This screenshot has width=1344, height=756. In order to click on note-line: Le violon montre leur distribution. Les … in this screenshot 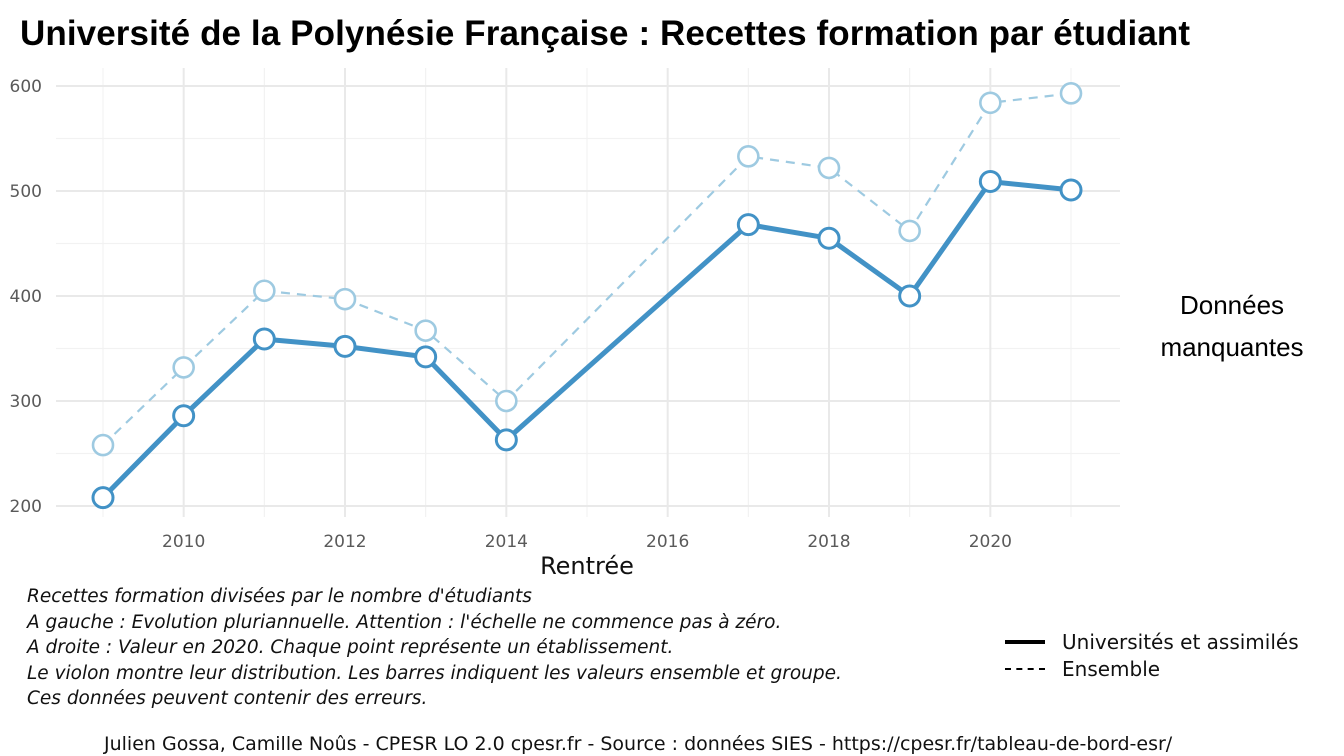, I will do `click(434, 673)`.